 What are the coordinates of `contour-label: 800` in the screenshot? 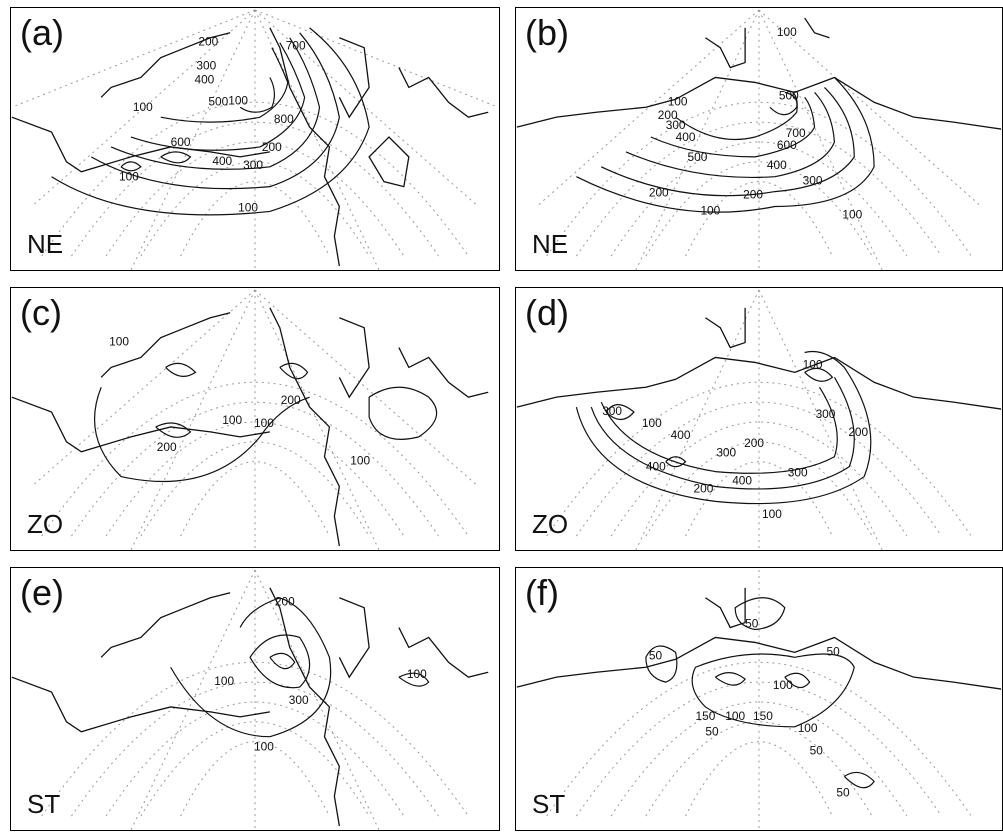 It's located at (284, 119).